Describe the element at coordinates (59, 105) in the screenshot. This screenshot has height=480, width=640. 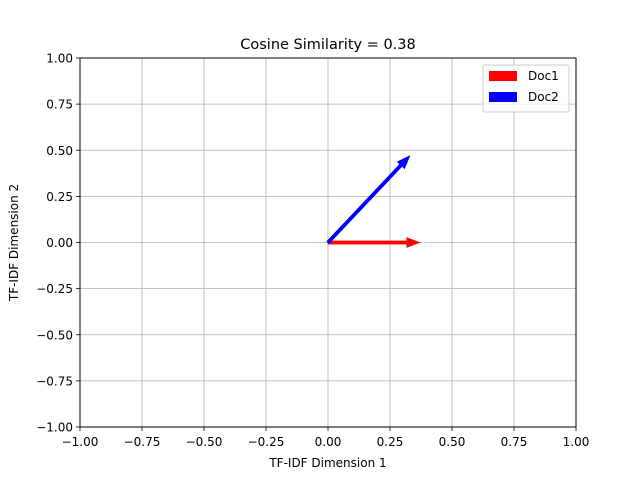
I see `y-tick-label: 0.75` at that location.